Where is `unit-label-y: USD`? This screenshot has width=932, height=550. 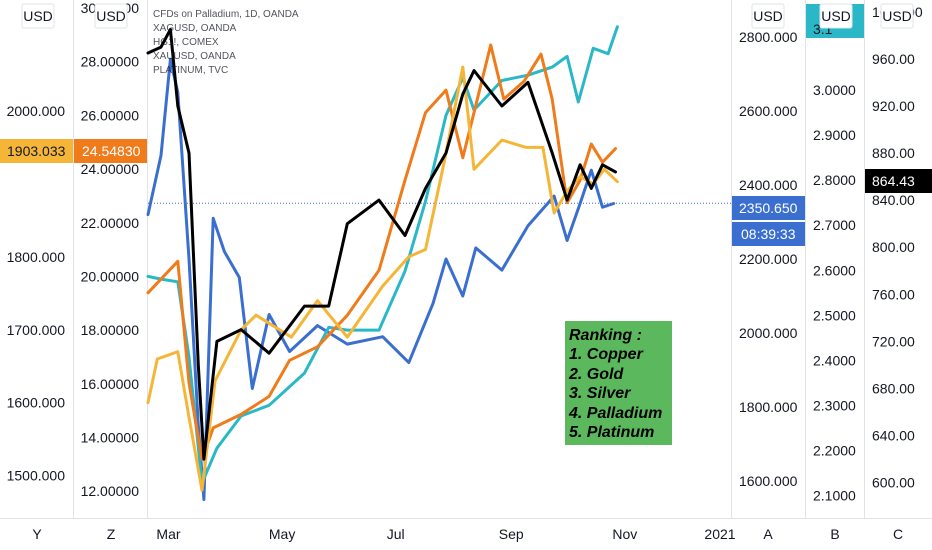 unit-label-y: USD is located at coordinates (38, 16).